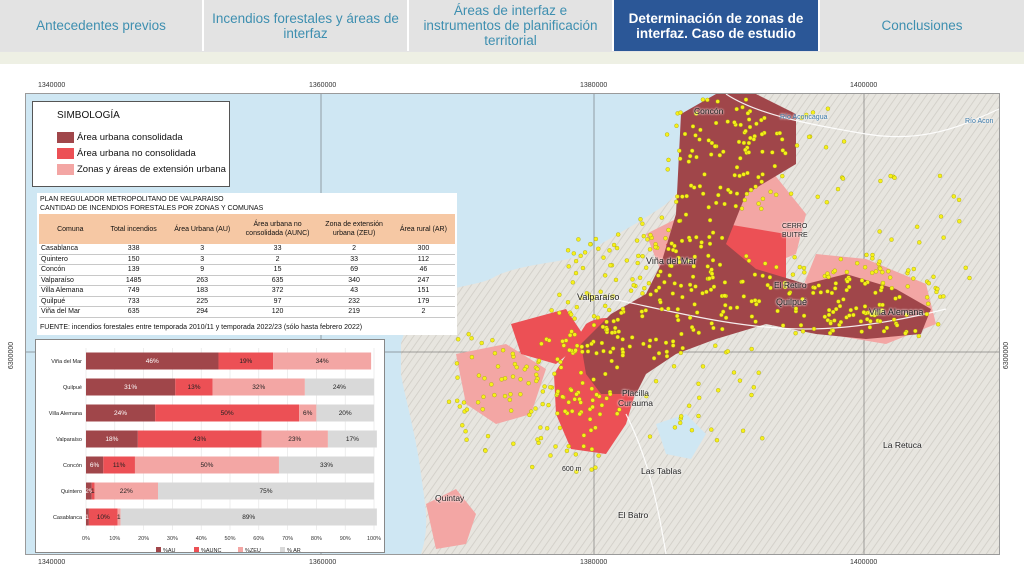 Image resolution: width=1024 pixels, height=578 pixels. I want to click on cell-value: 225, so click(202, 301).